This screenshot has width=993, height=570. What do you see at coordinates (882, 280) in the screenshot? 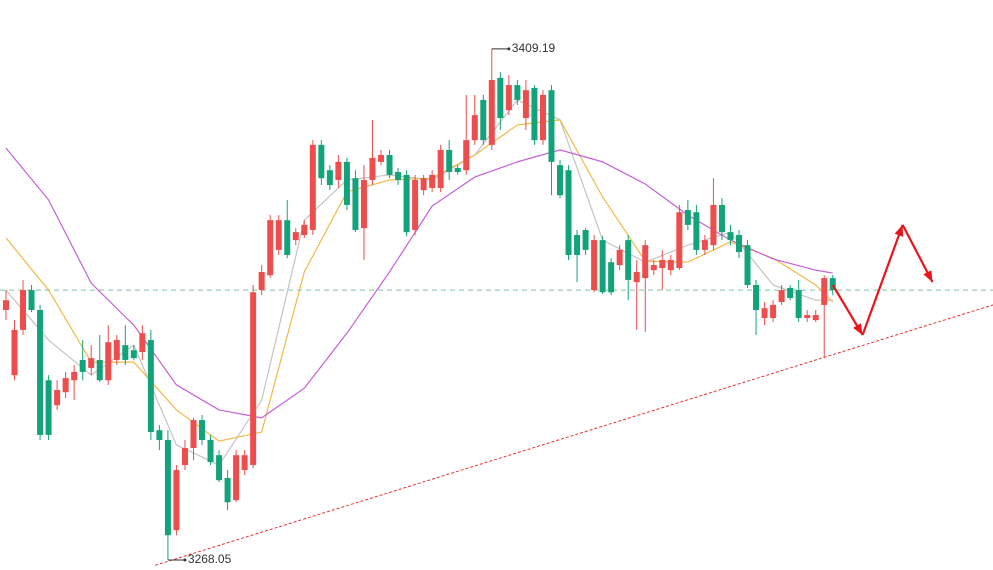
I see `forecast-arrow` at bounding box center [882, 280].